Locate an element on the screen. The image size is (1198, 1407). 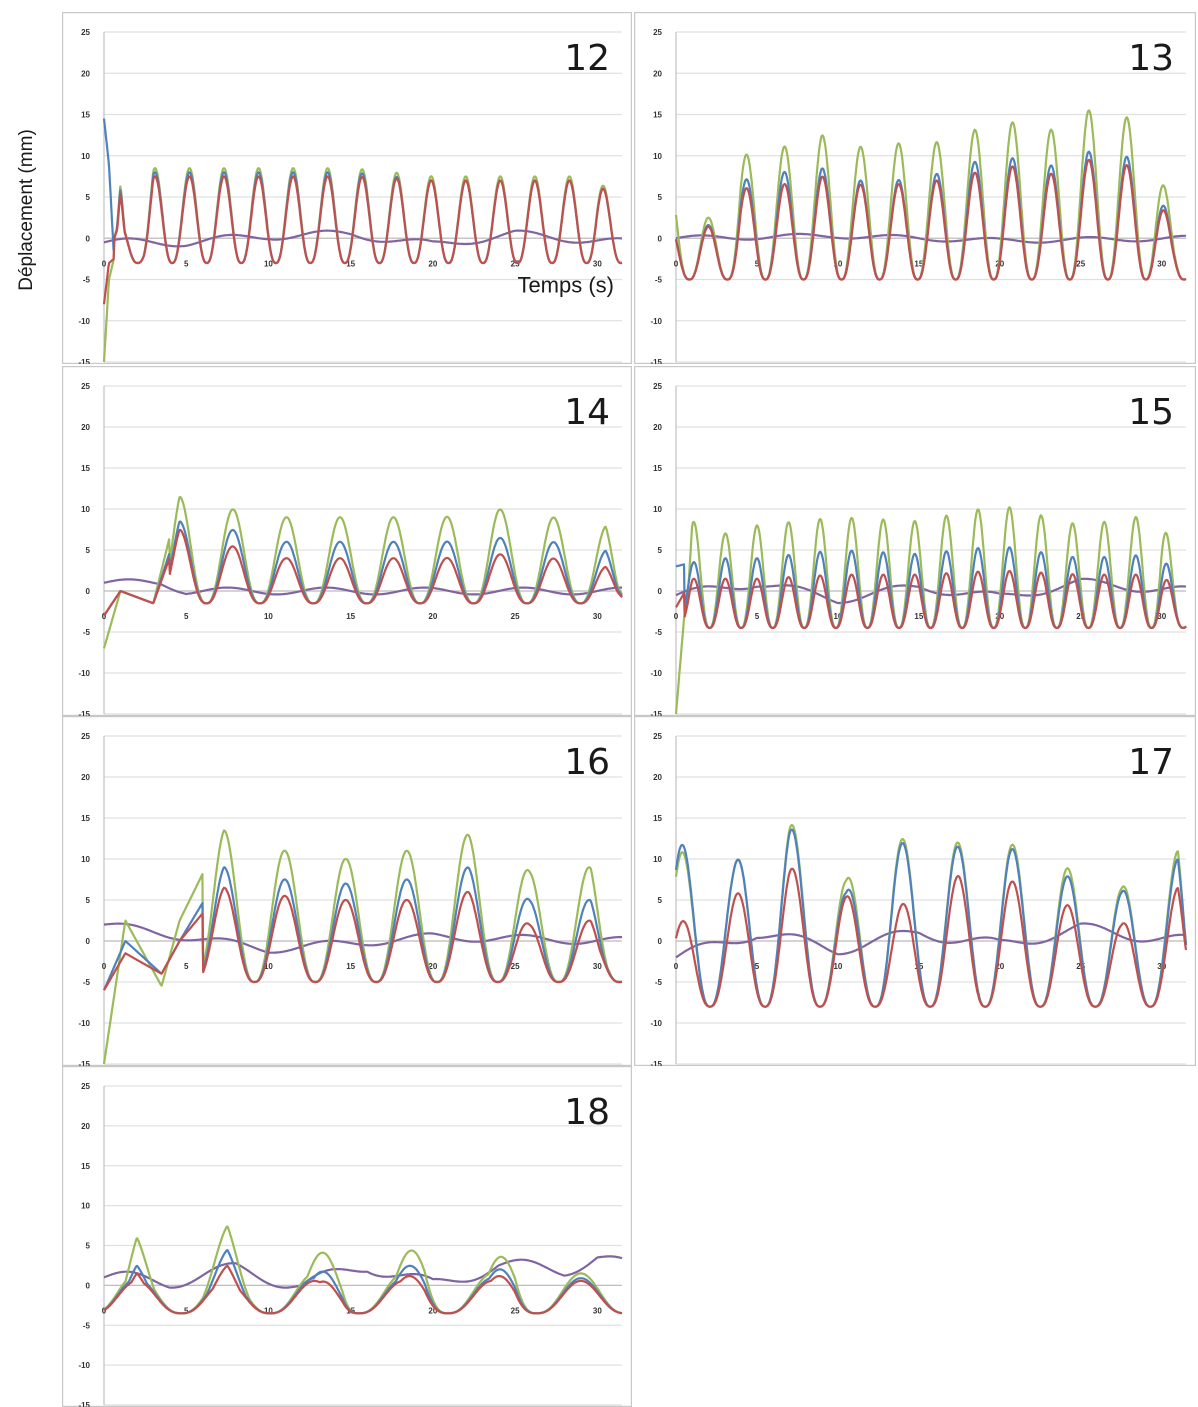
chart-panel-16: -15 -10 -5 0 5 10 15 20 25 0 5 10 15 20 25 30 16 is located at coordinates (347, 891).